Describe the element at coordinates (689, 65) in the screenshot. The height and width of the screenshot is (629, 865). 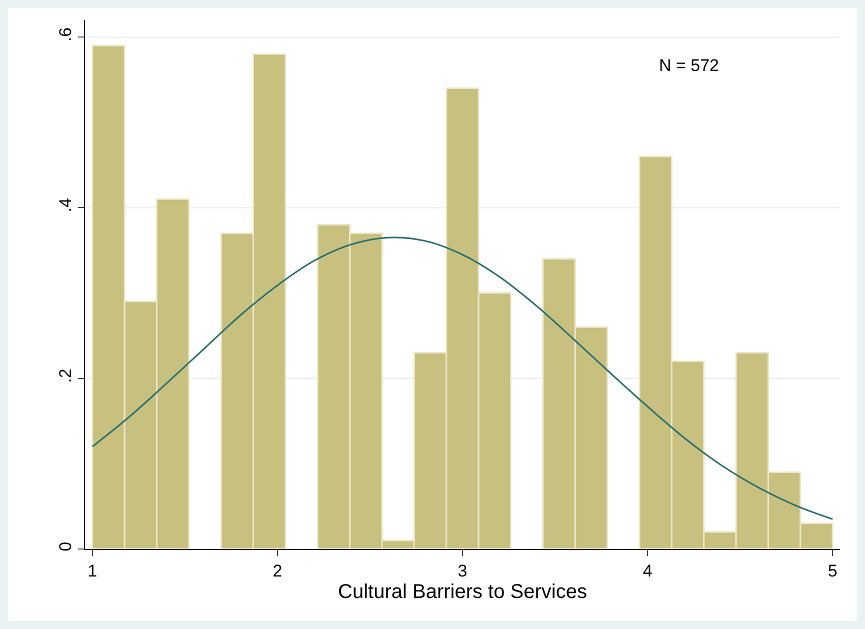
I see `annotation: N = 572` at that location.